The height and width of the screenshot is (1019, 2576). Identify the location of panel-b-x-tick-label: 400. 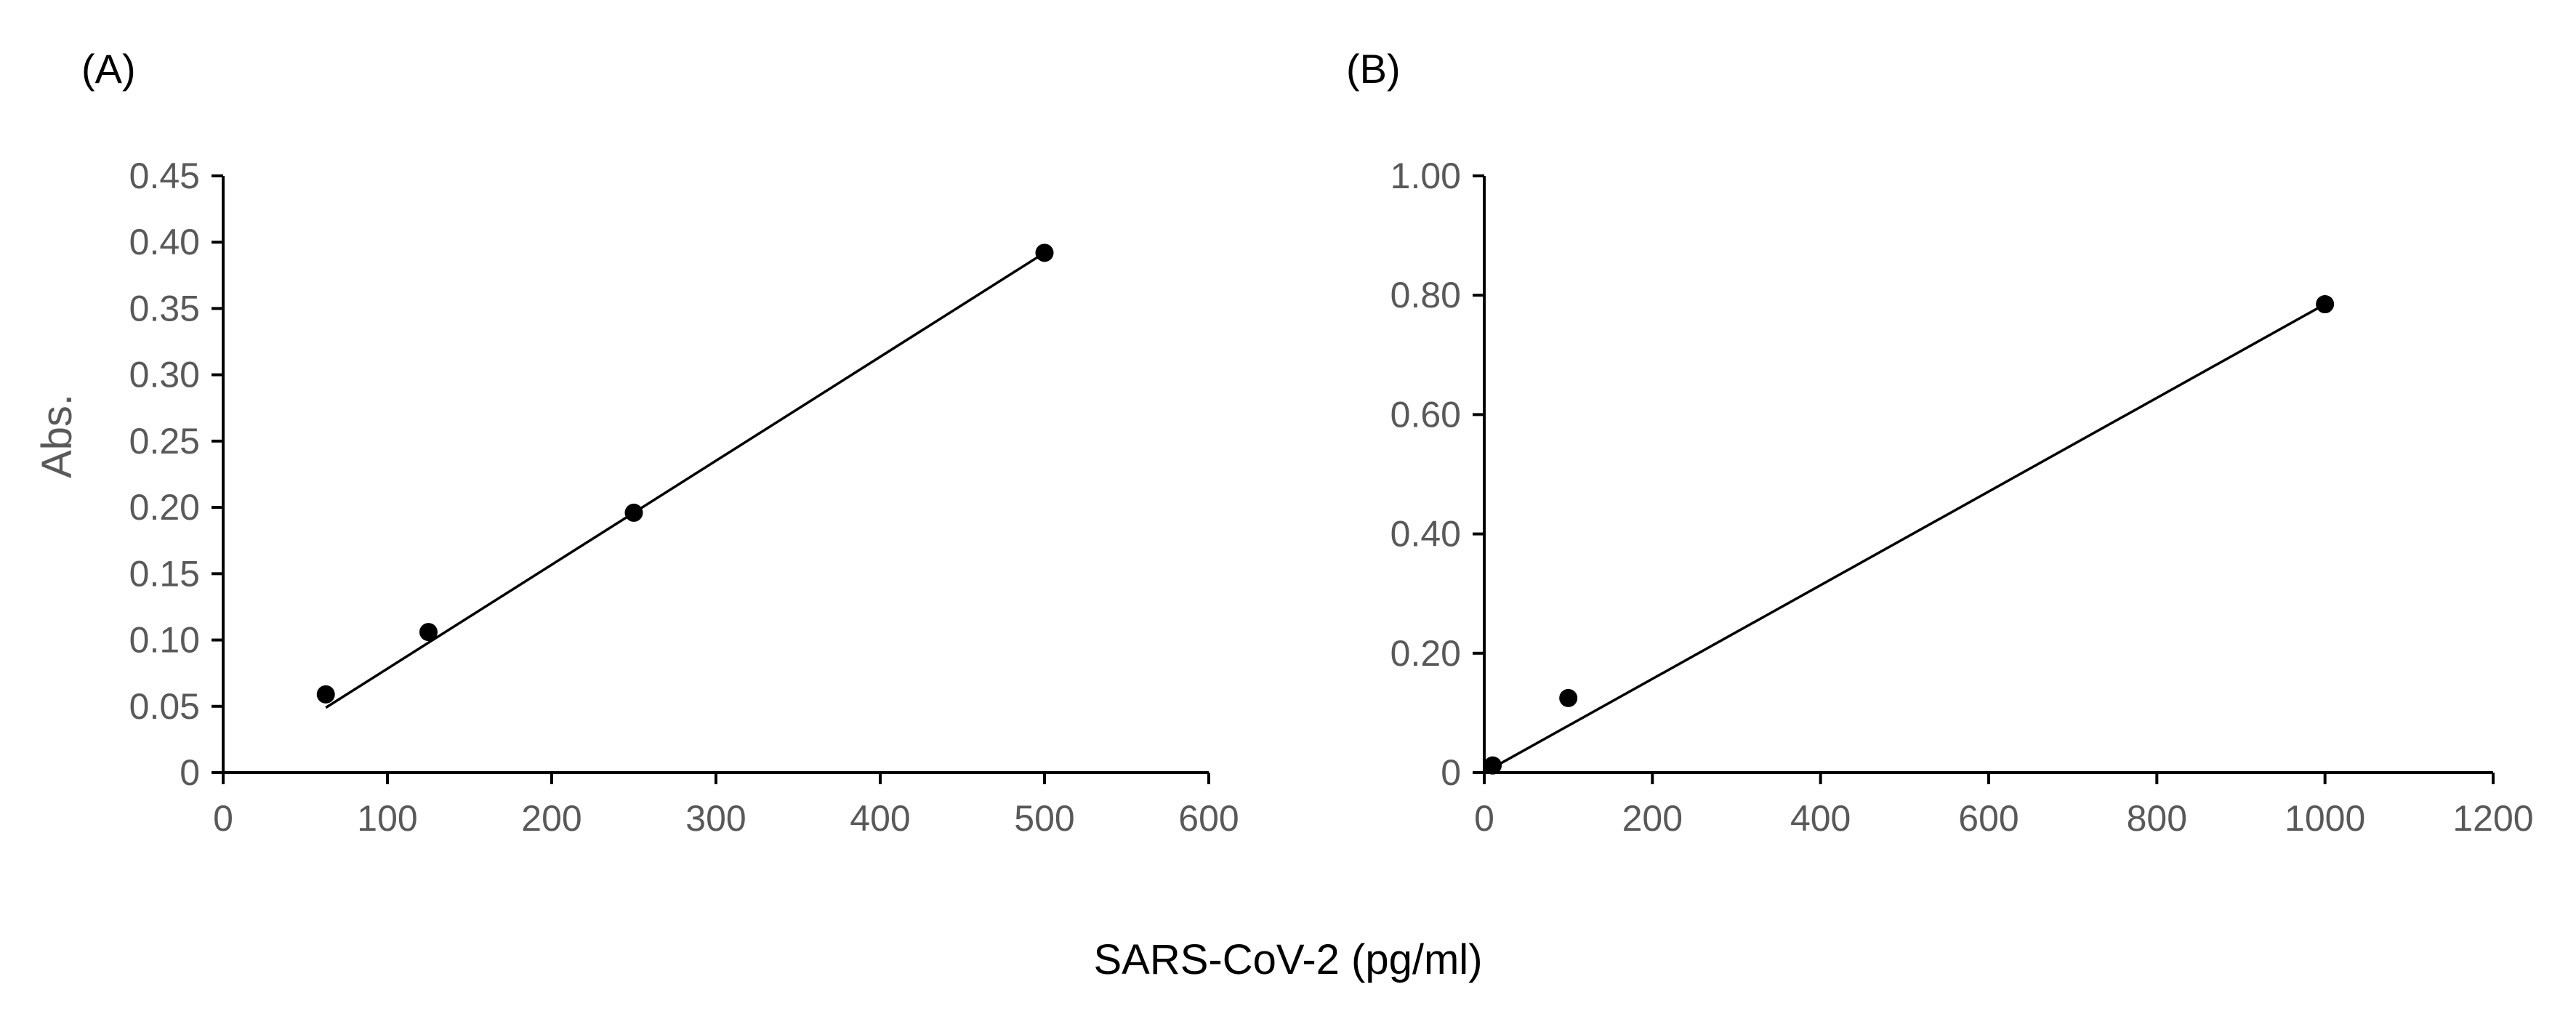
(1820, 818).